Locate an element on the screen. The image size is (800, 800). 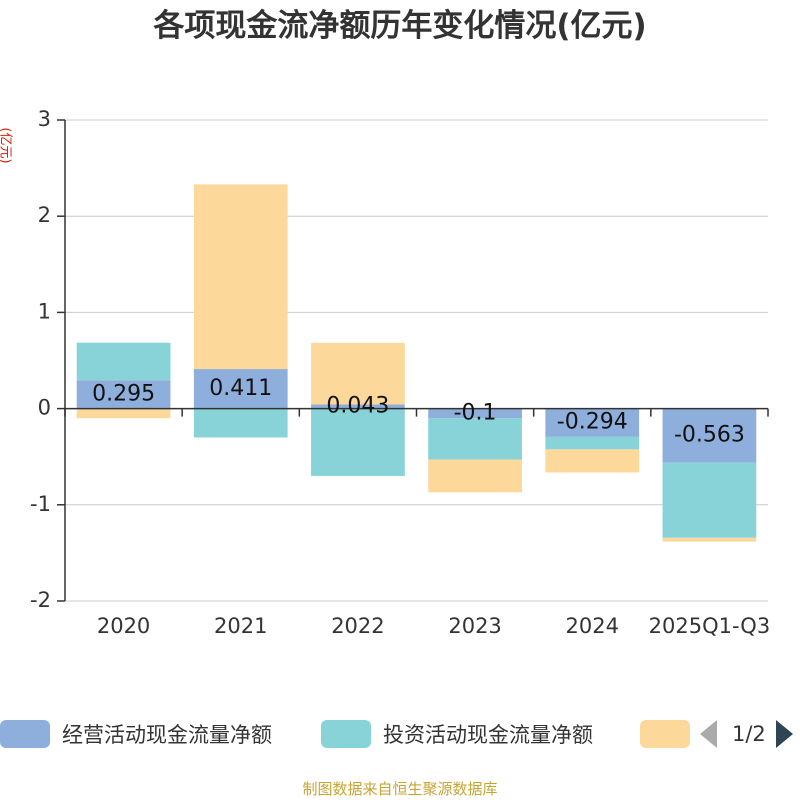
legend: 经营活动现金流量净额 投资活动现金流量净额 1/2 is located at coordinates (400, 736).